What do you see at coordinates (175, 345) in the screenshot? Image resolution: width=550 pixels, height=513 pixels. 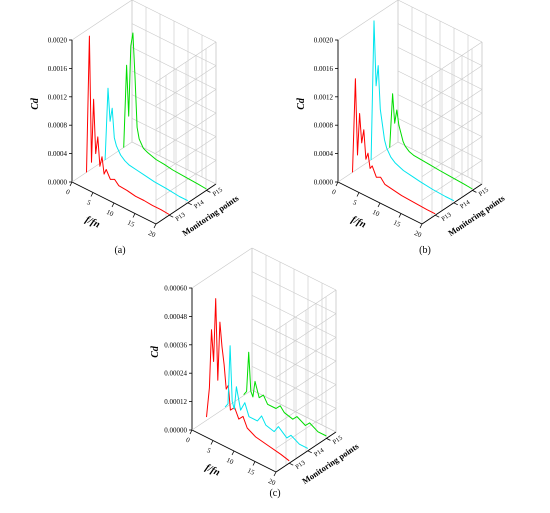 I see `y-tick-label: 0.00036` at bounding box center [175, 345].